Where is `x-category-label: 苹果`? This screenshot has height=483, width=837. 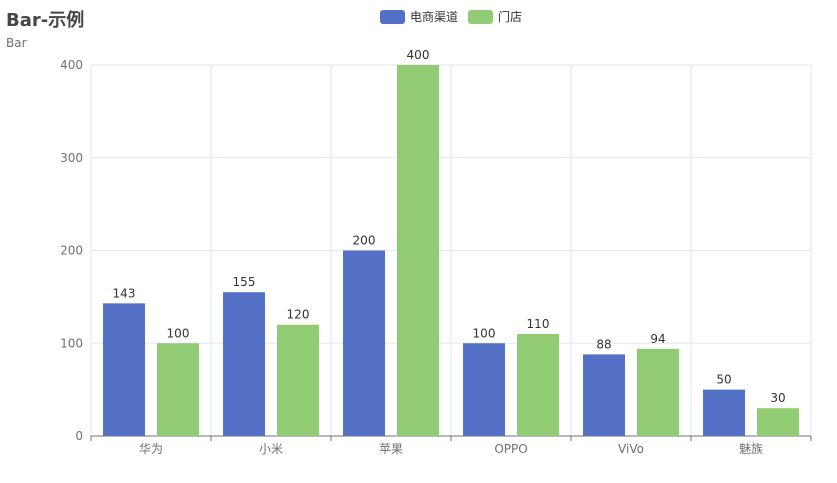
x-category-label: 苹果 is located at coordinates (391, 449).